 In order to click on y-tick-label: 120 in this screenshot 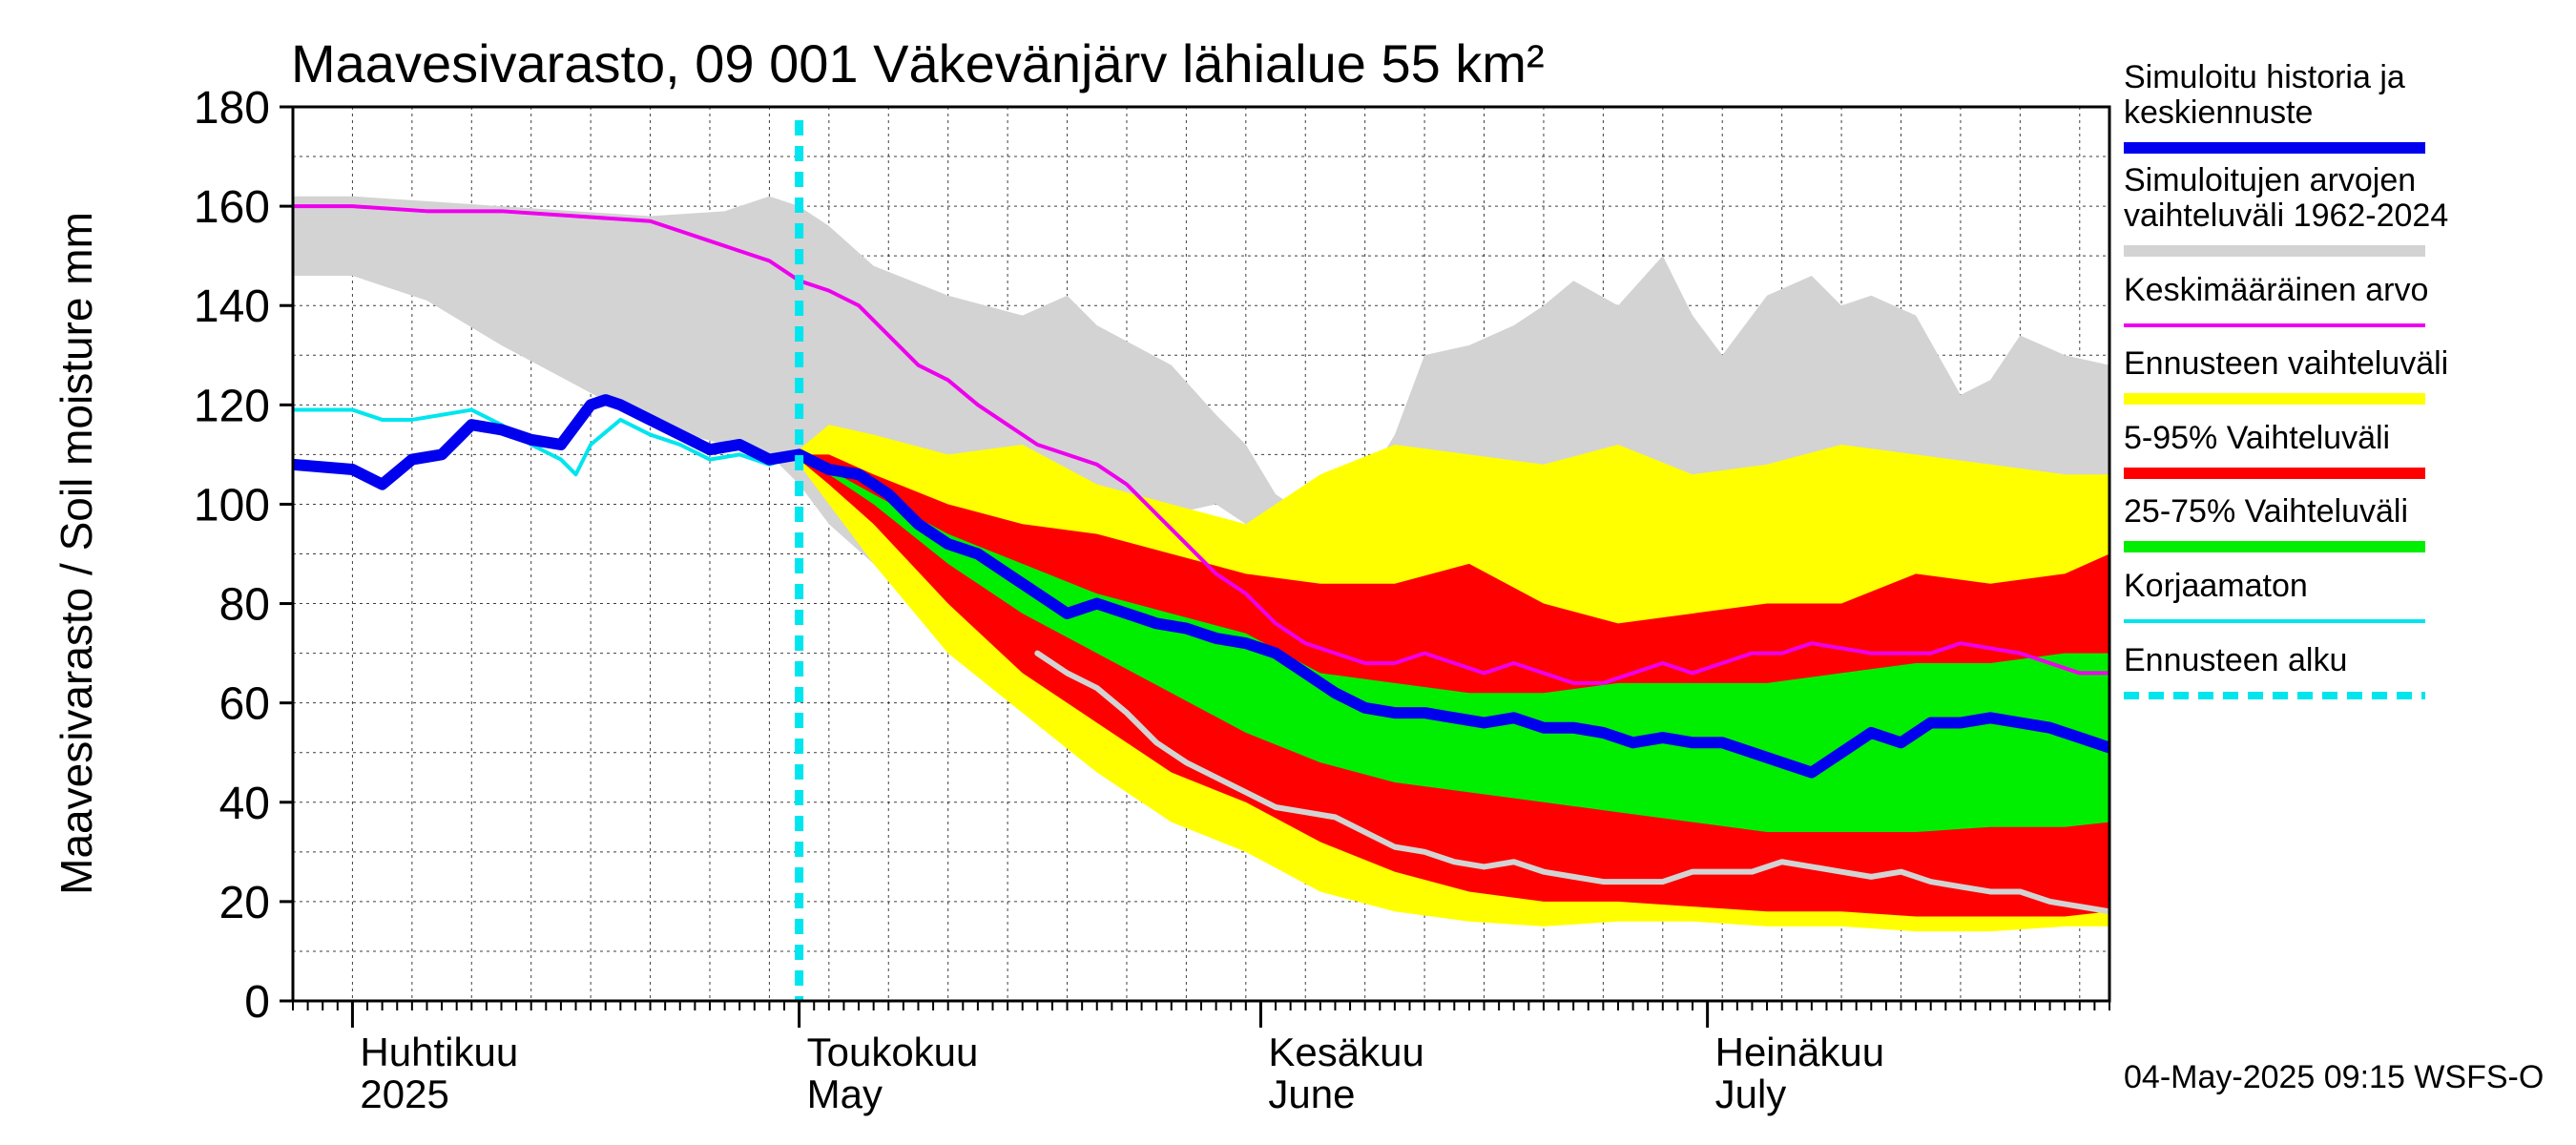, I will do `click(232, 406)`.